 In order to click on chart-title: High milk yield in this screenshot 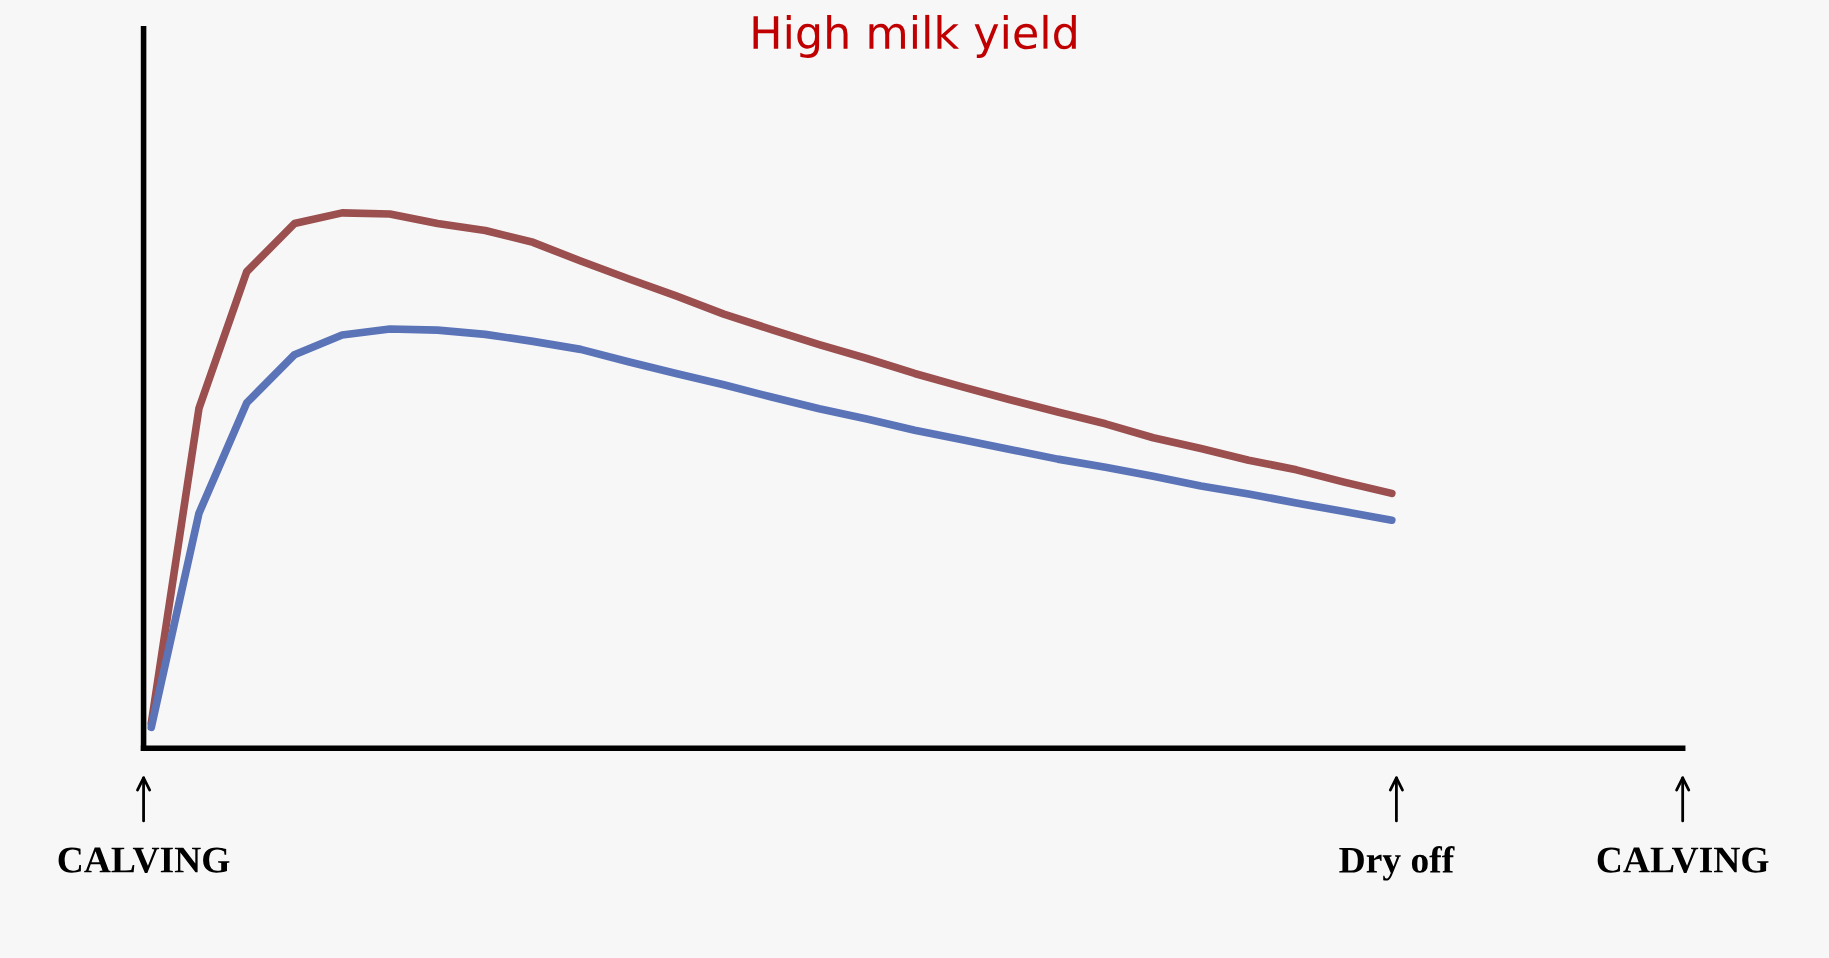, I will do `click(914, 36)`.